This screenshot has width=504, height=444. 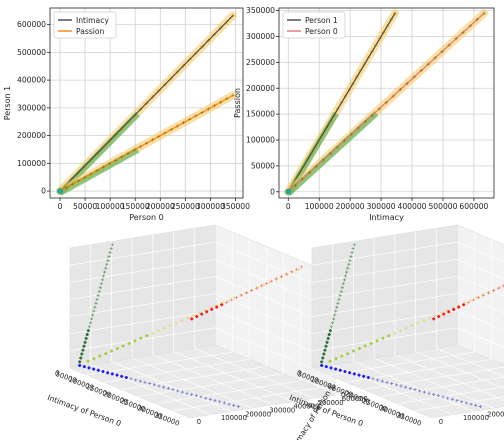 I want to click on x-tick-label: 100000, so click(x=110, y=206).